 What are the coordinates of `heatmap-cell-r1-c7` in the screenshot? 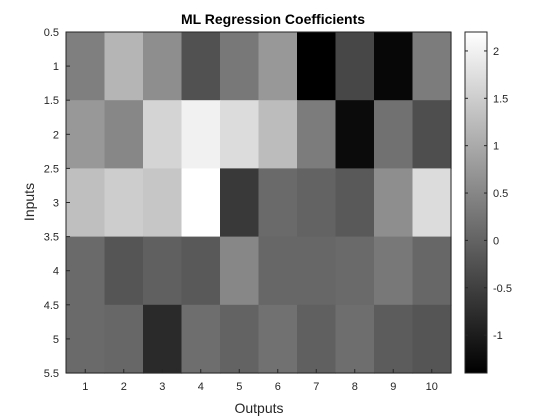 It's located at (317, 66).